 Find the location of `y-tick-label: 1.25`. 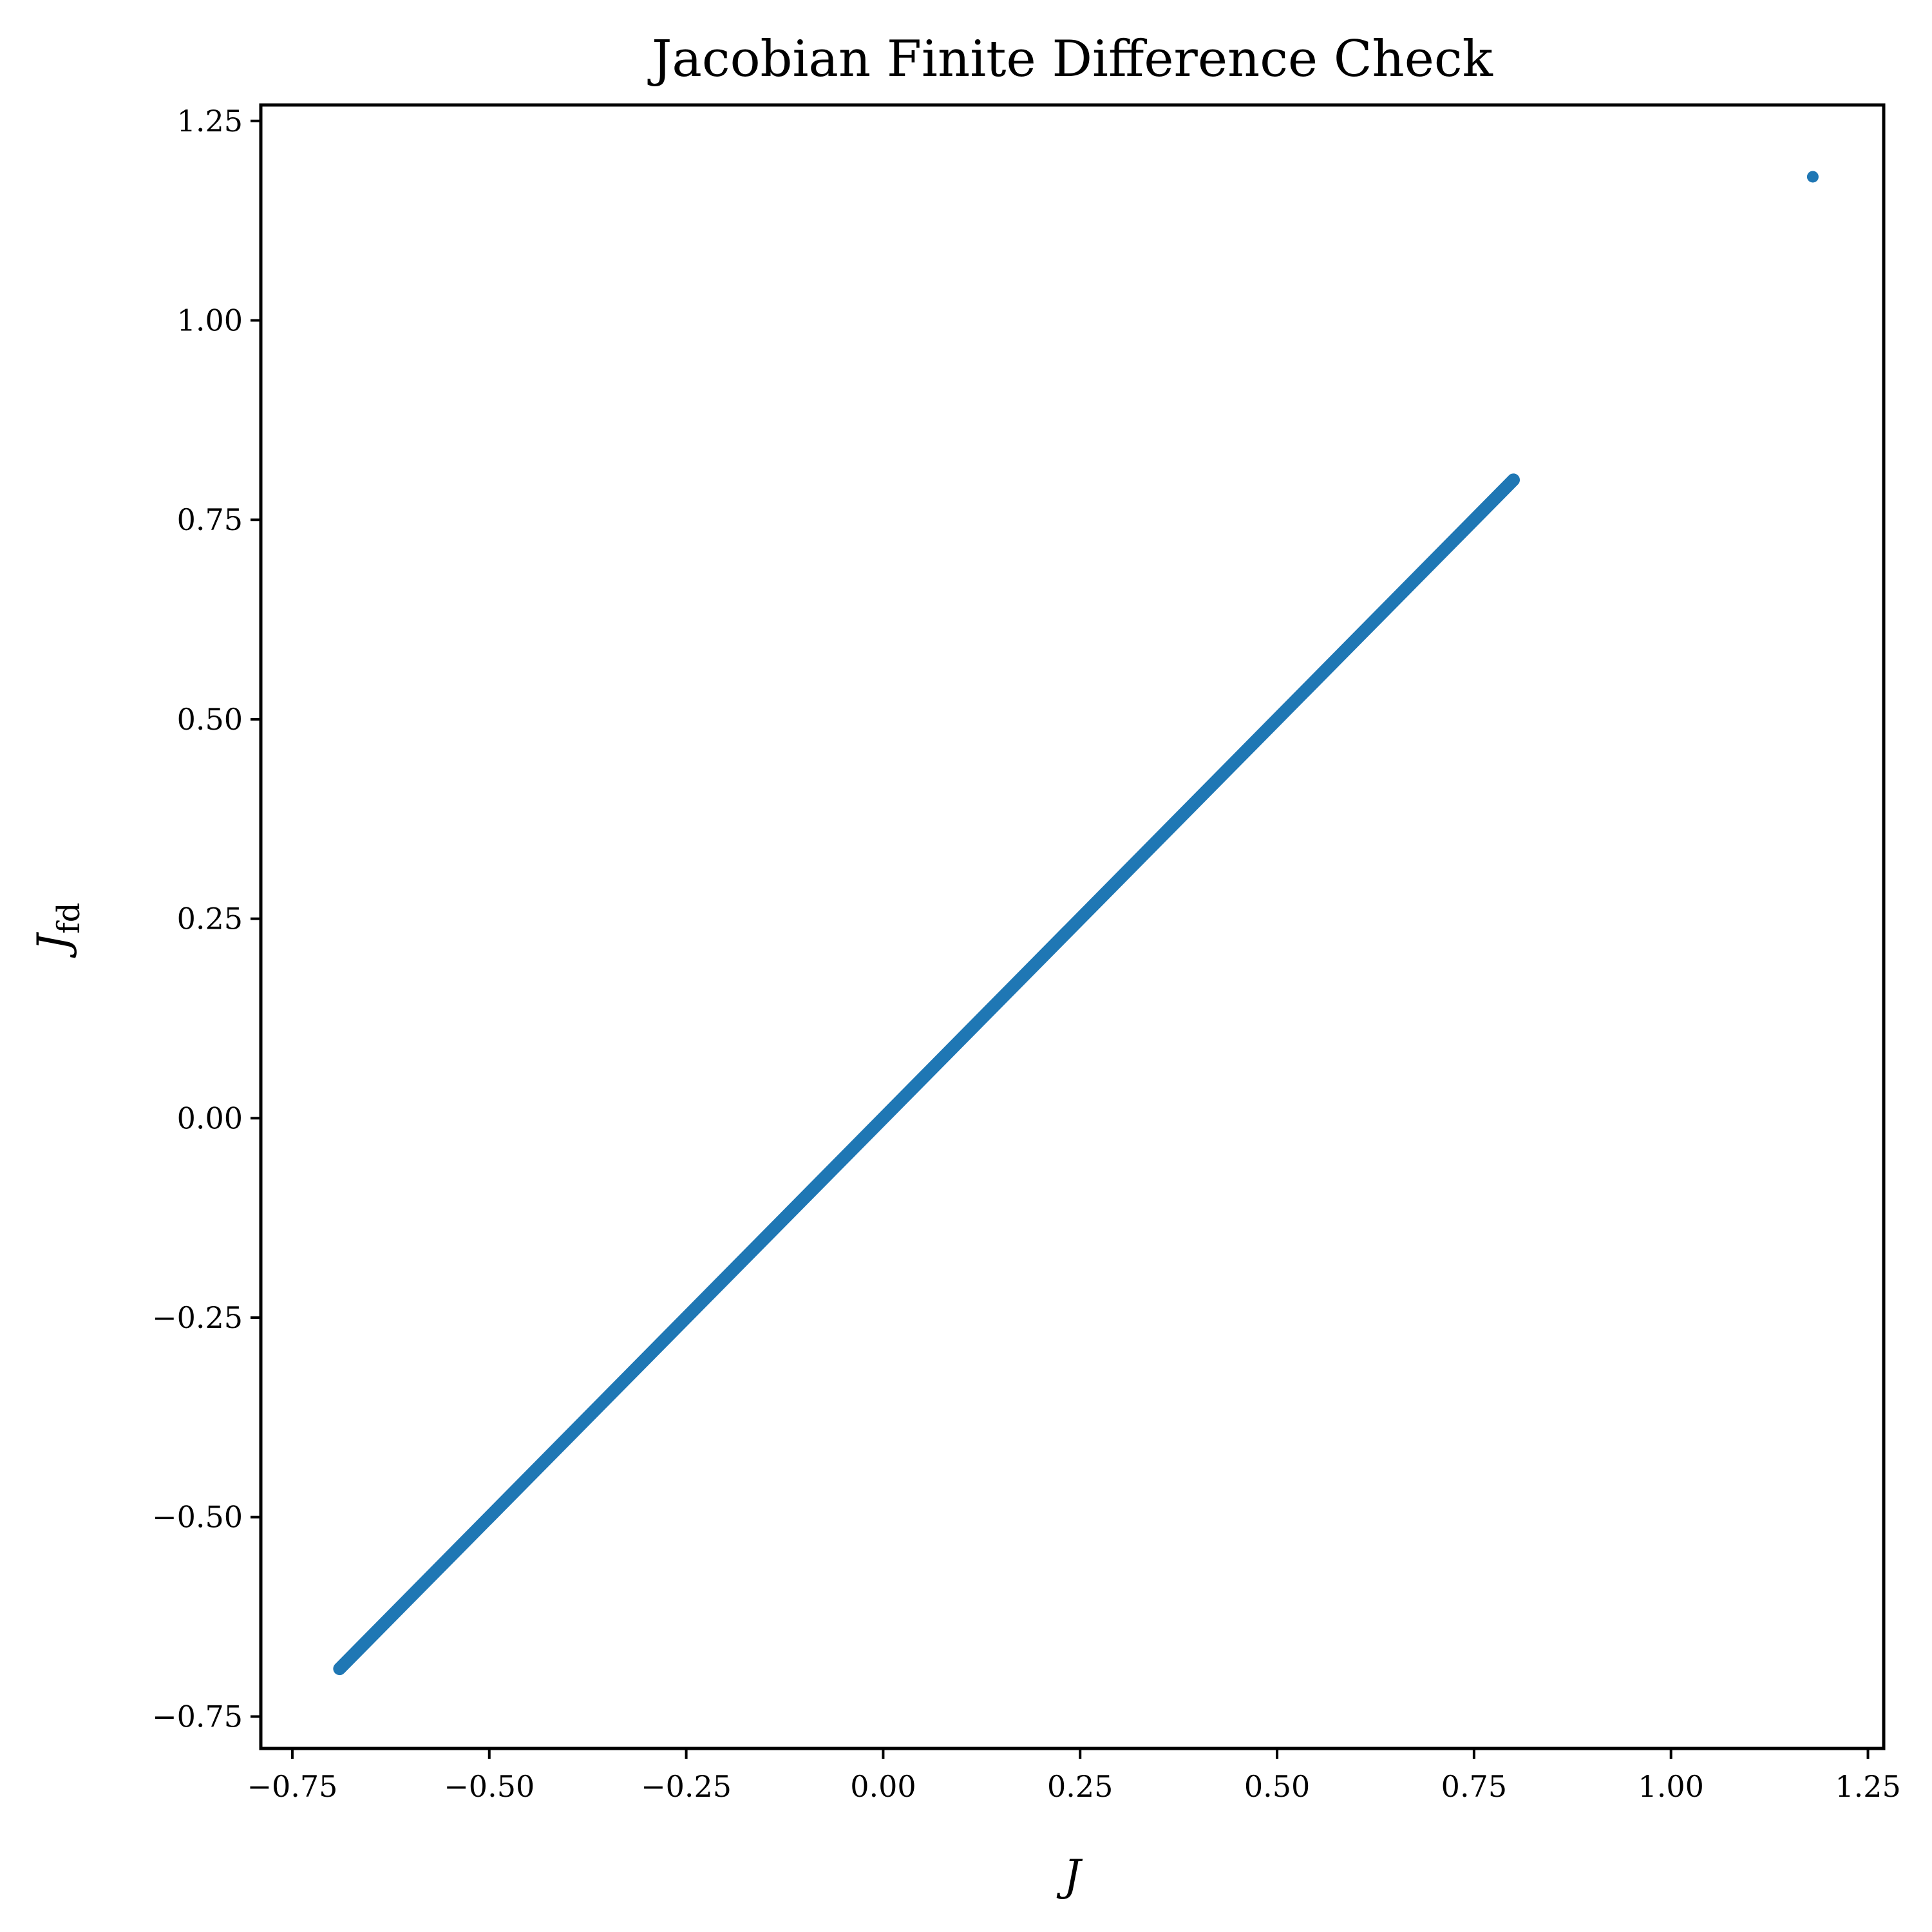

y-tick-label: 1.25 is located at coordinates (210, 121).